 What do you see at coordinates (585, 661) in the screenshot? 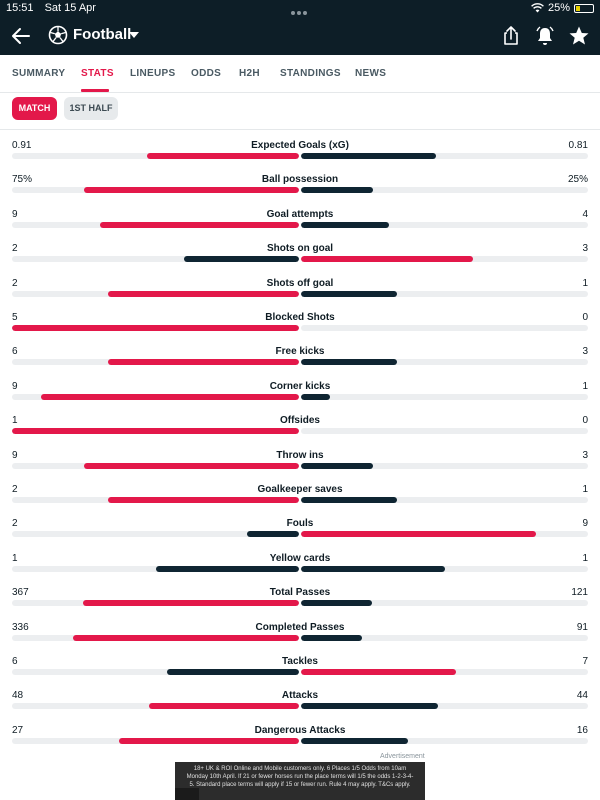
I see `stat-away-value: 7` at bounding box center [585, 661].